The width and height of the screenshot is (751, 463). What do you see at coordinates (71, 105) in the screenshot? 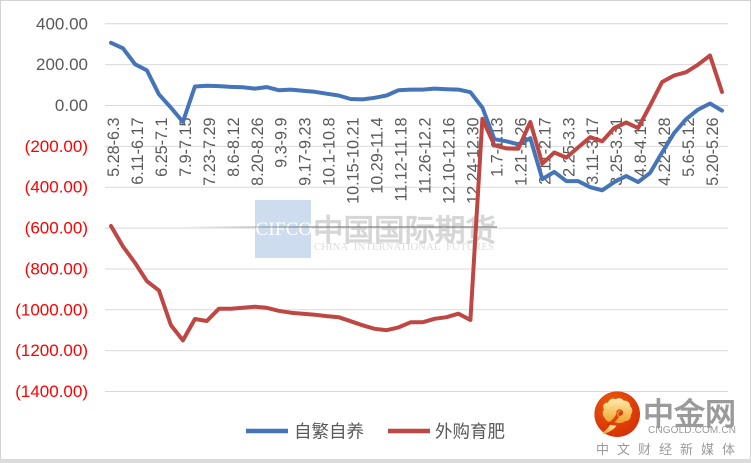
I see `svg-text: 0.00` at bounding box center [71, 105].